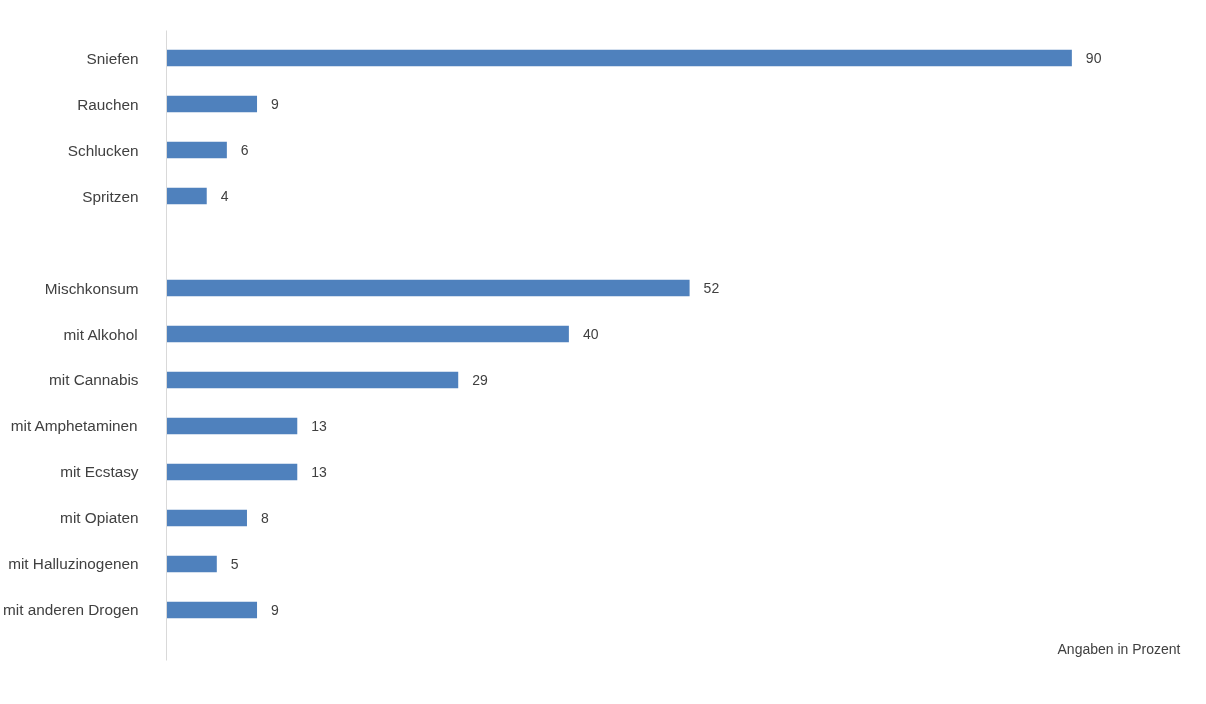  What do you see at coordinates (1119, 648) in the screenshot?
I see `annotation: Angaben in Prozent` at bounding box center [1119, 648].